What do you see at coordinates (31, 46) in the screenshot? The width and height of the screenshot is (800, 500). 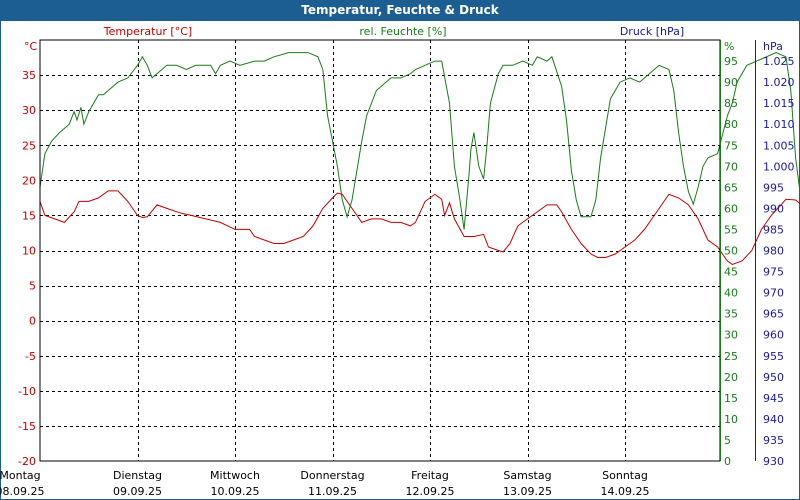 I see `temperature-unit-label: °C` at bounding box center [31, 46].